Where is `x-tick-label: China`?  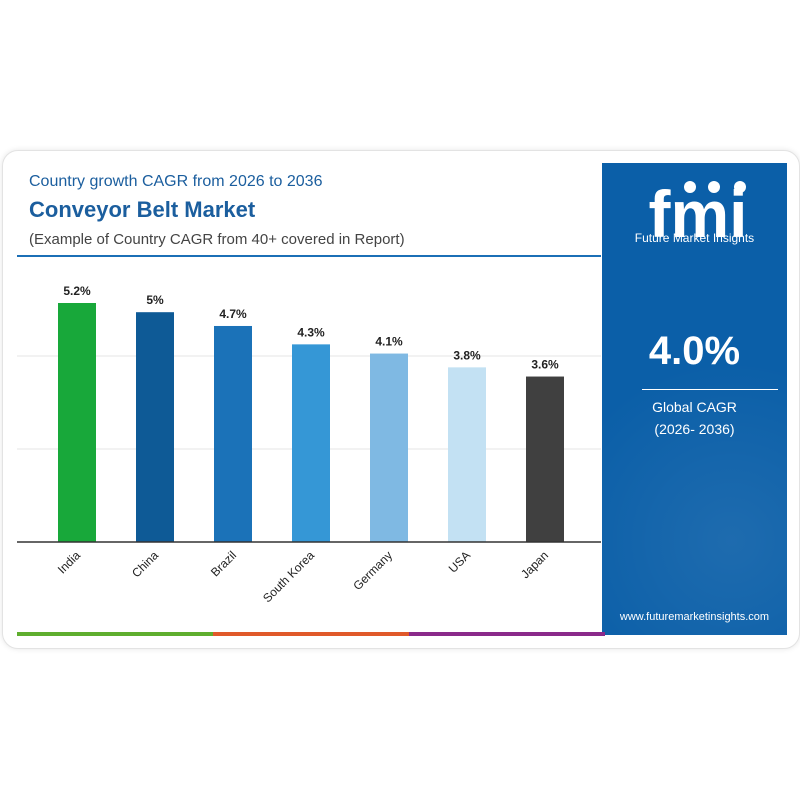 x-tick-label: China is located at coordinates (145, 564).